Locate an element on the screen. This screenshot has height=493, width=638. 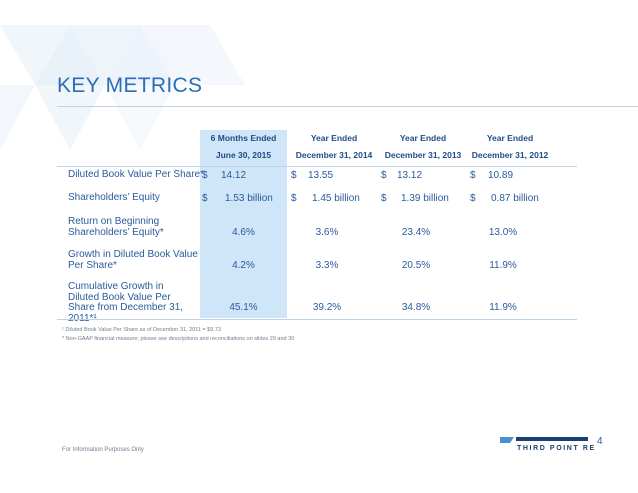
footer-info: For Information Purposes Only is located at coordinates (103, 450).